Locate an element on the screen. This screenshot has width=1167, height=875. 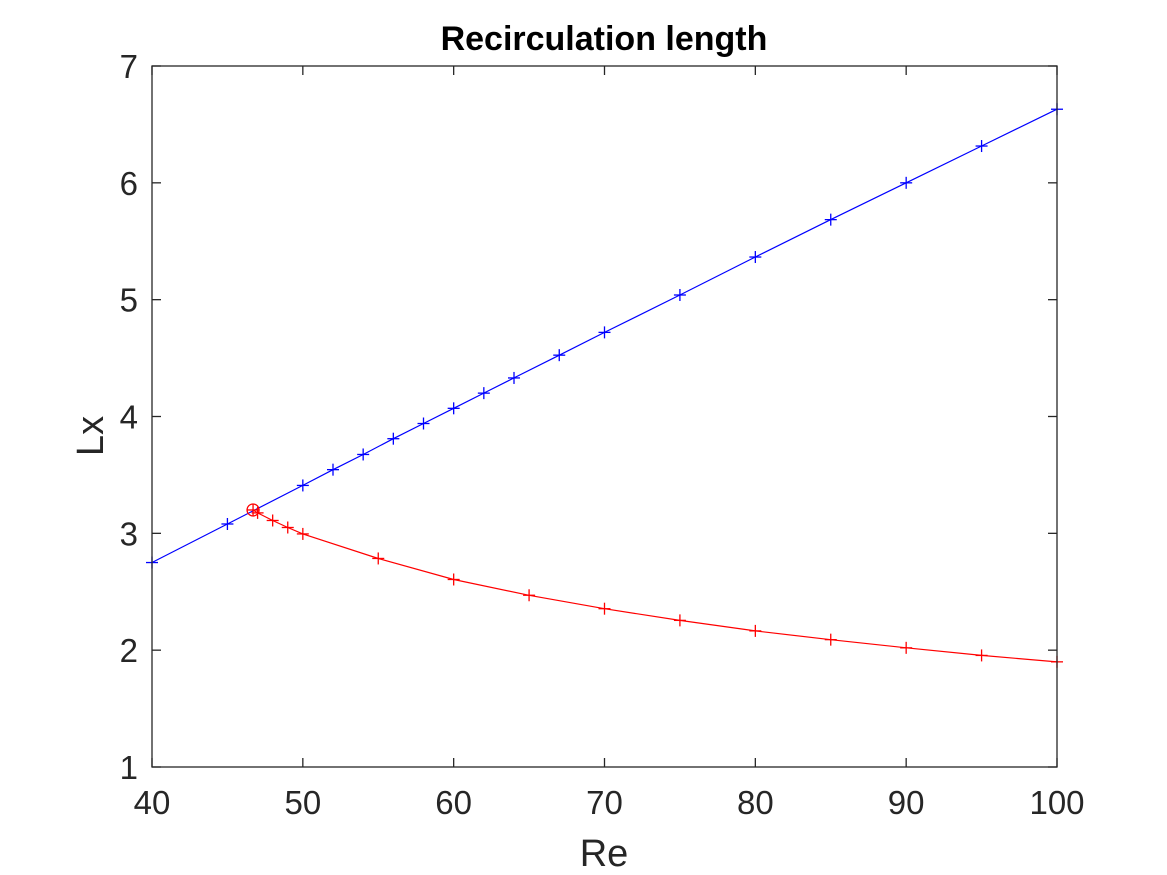
x-tick-label: 70 is located at coordinates (604, 802).